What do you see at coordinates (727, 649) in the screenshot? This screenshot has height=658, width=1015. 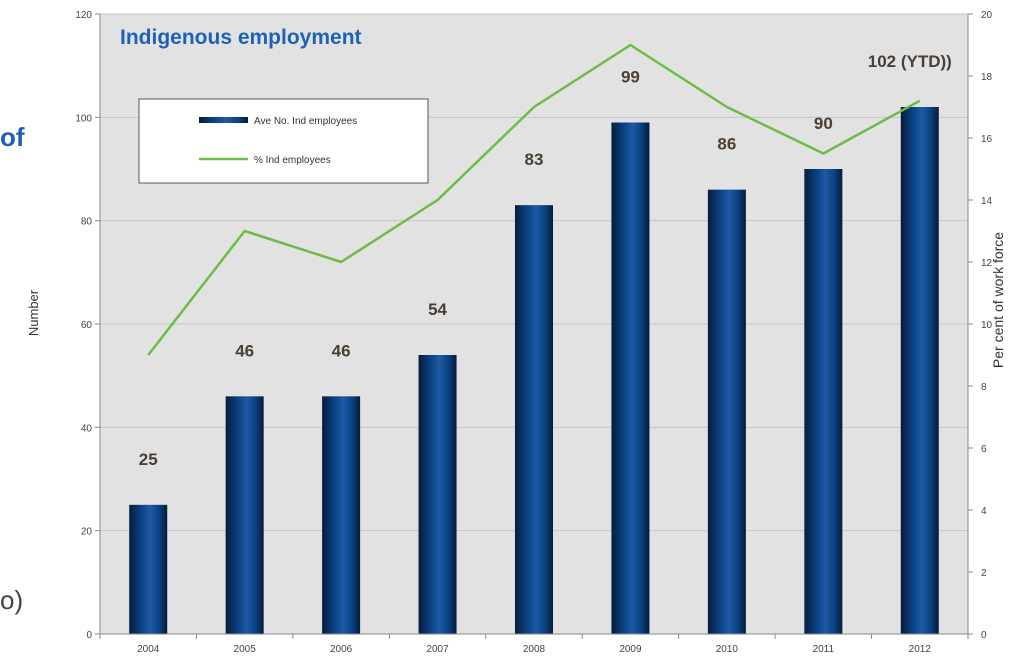 I see `x-tick-label: 2010` at bounding box center [727, 649].